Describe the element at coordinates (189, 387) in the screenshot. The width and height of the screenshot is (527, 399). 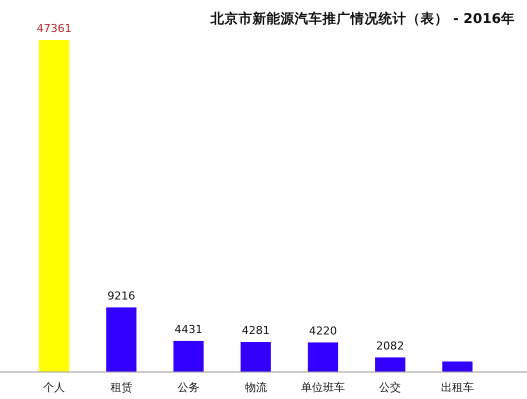
I see `x-tick-label: 公务` at that location.